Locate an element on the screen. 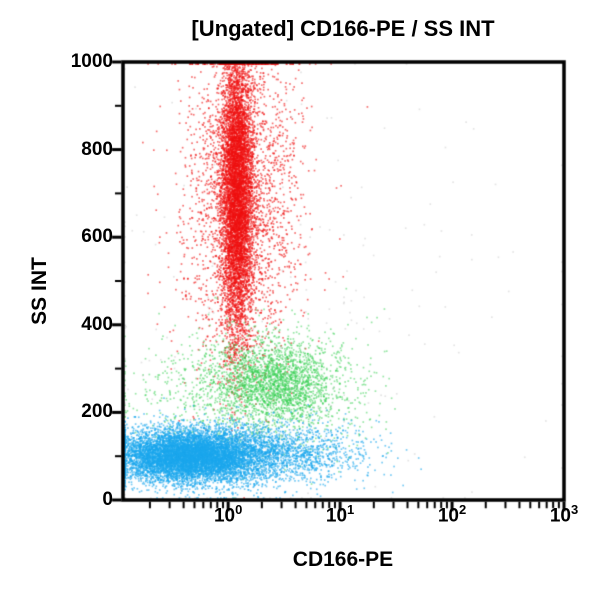  y-tick-label: 800 is located at coordinates (97, 149).